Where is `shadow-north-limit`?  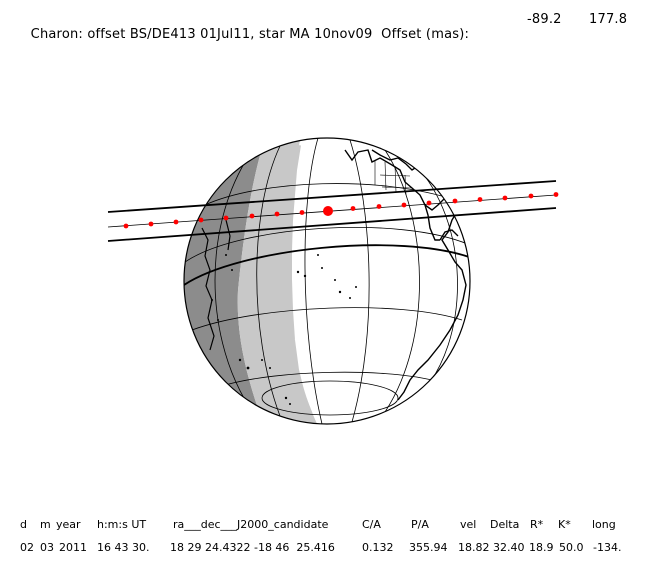
shadow-north-limit is located at coordinates (332, 196).